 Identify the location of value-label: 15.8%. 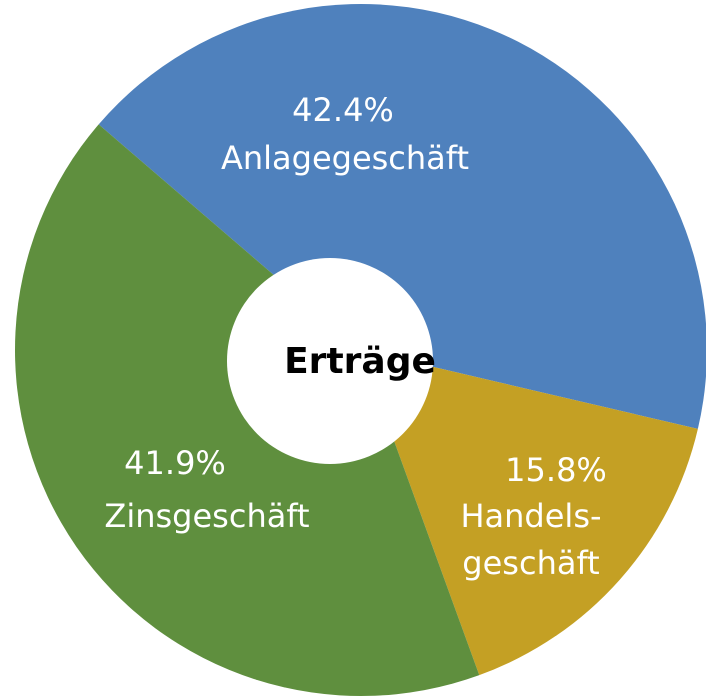
(556, 470).